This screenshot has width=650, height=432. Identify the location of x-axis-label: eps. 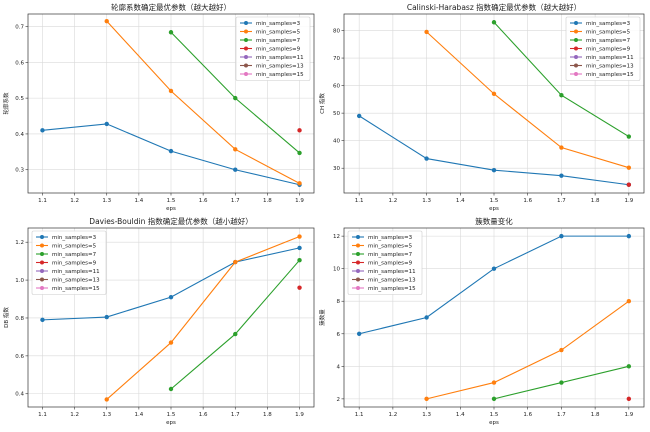
(171, 209).